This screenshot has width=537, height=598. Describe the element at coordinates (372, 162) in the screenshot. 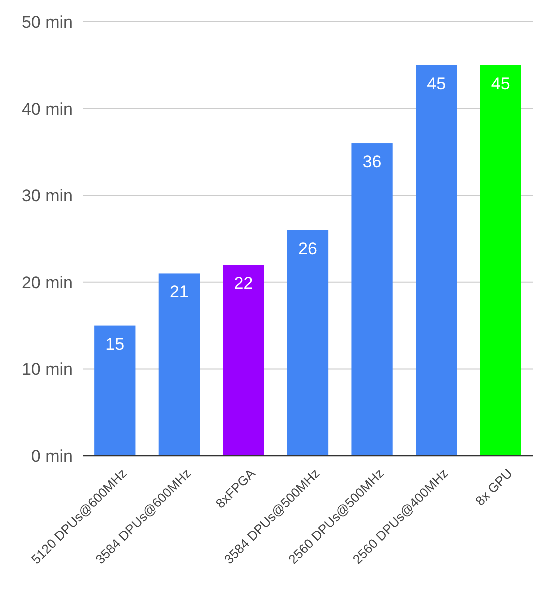

I see `data-label: 36` at that location.